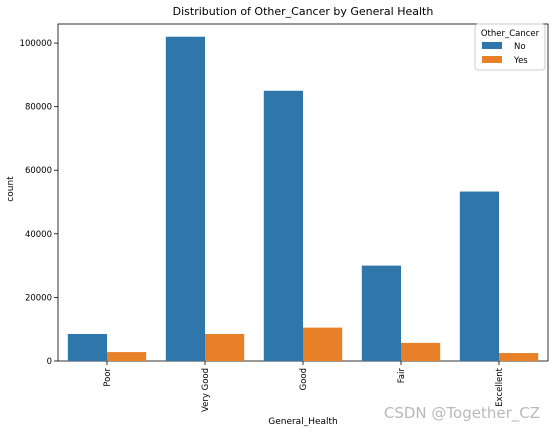  Describe the element at coordinates (402, 376) in the screenshot. I see `x-tick-label: Fair` at that location.